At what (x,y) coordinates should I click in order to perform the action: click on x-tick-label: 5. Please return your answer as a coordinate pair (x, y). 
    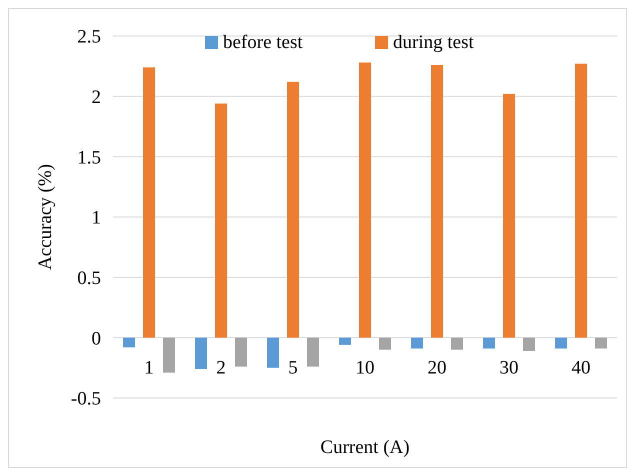
    Looking at the image, I should click on (293, 368).